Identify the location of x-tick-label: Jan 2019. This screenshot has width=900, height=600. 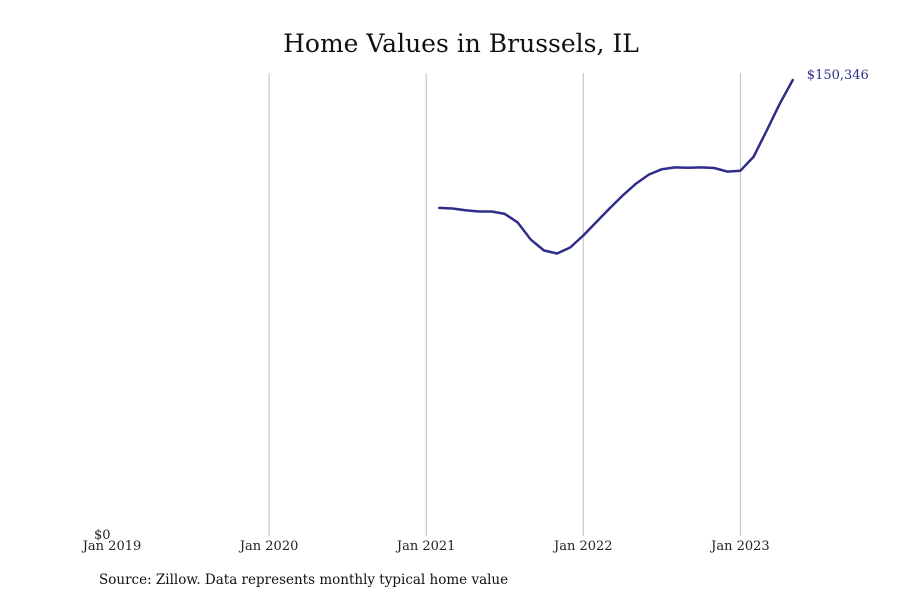
(111, 546).